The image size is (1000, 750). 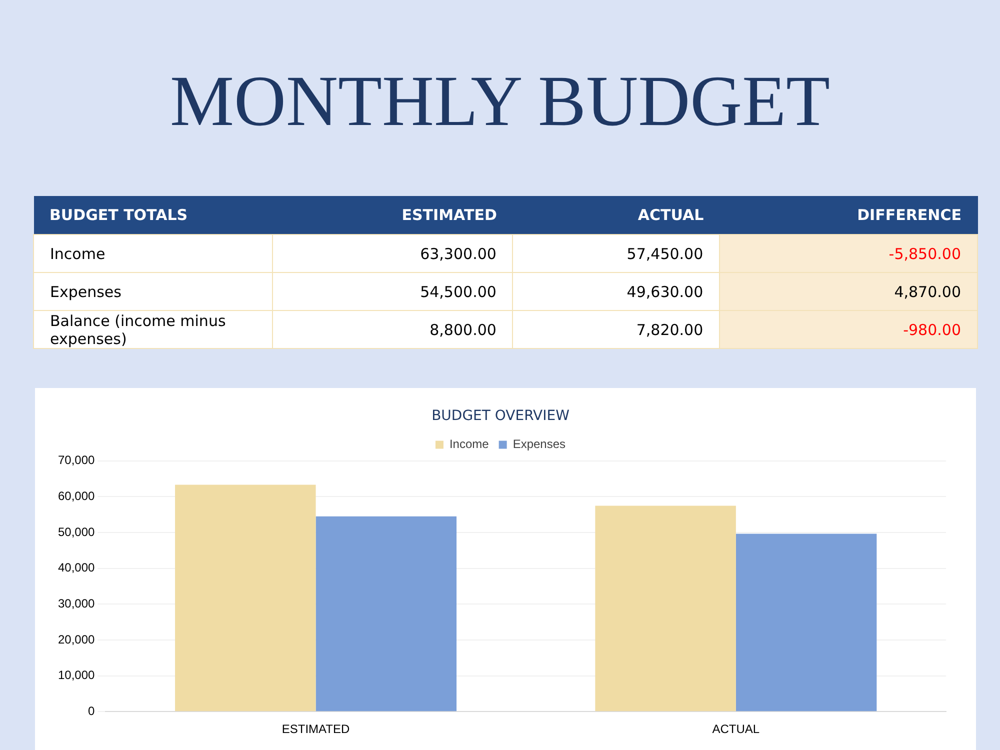 I want to click on text: Expenses, so click(x=153, y=291).